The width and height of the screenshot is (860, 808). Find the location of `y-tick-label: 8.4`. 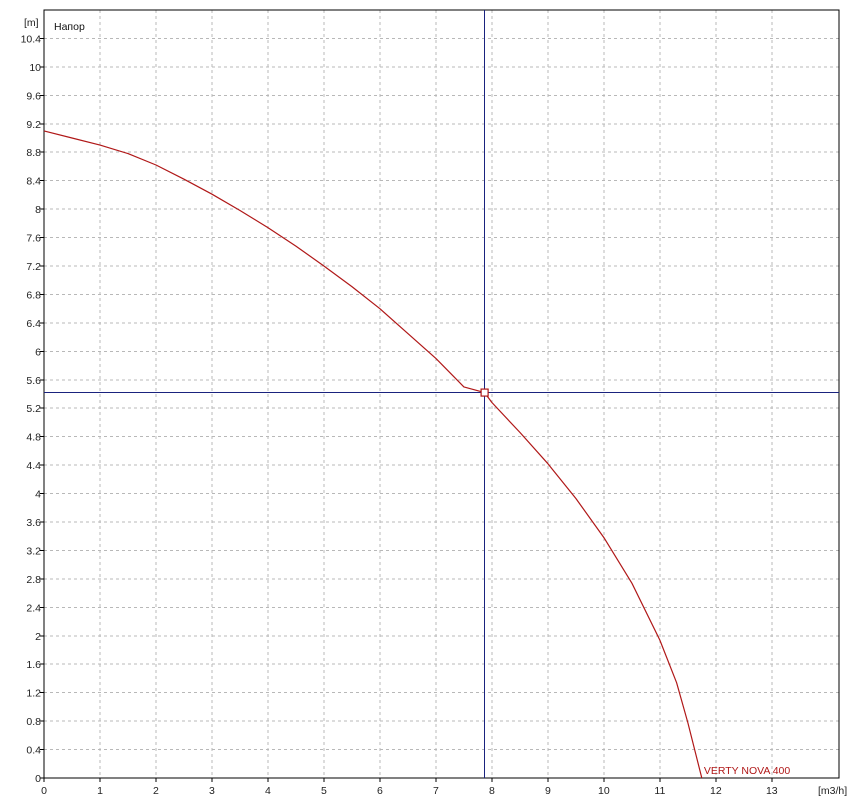

y-tick-label: 8.4 is located at coordinates (33, 182).